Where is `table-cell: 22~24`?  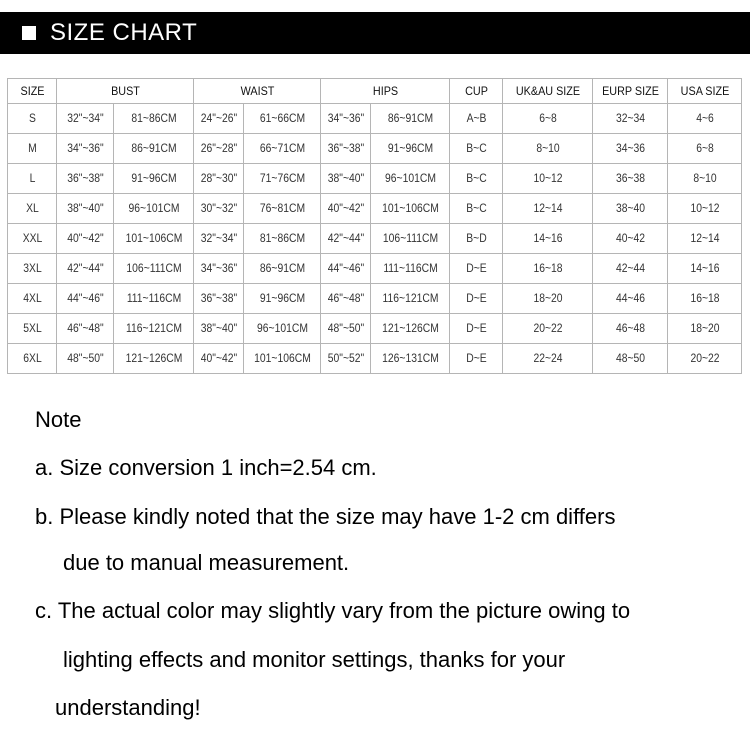 table-cell: 22~24 is located at coordinates (547, 358).